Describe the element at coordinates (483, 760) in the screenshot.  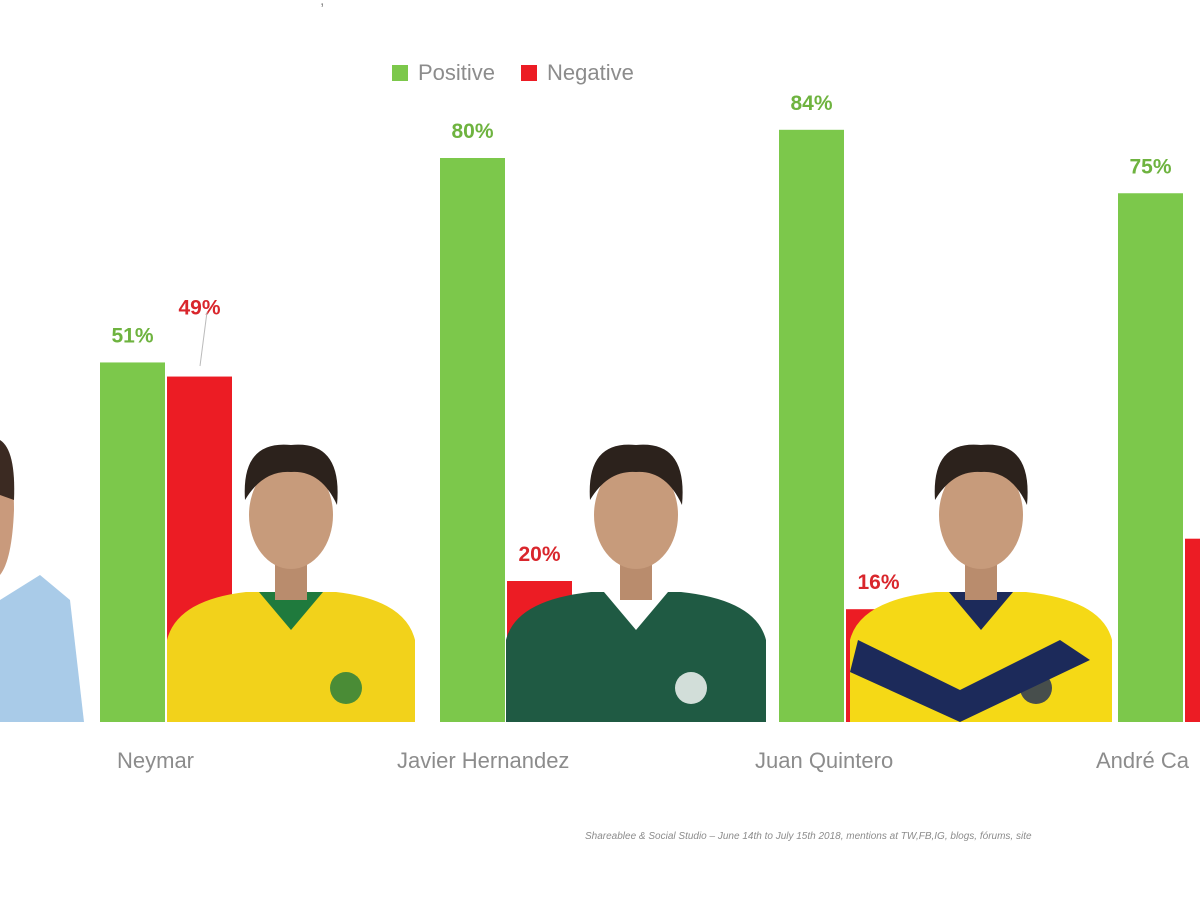
I see `category-label-javier-hernandez: Javier Hernandez` at that location.